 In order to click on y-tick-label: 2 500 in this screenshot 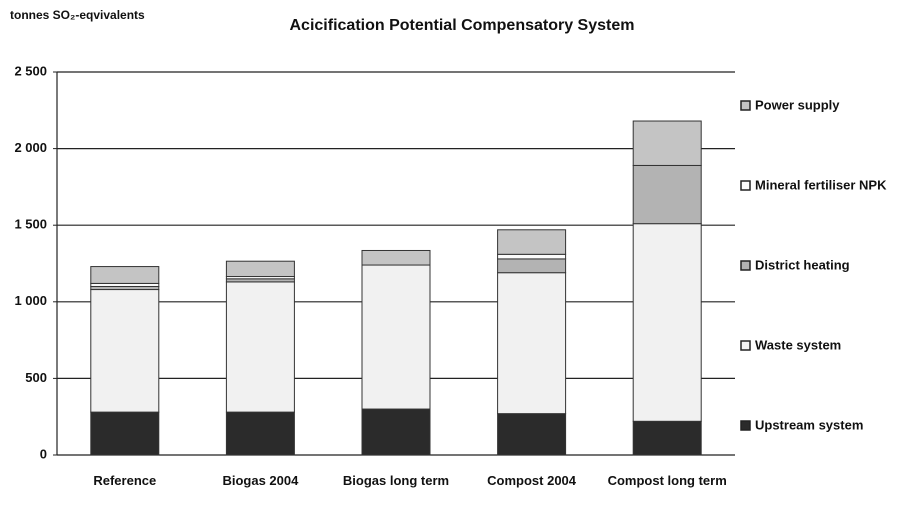, I will do `click(30, 70)`.